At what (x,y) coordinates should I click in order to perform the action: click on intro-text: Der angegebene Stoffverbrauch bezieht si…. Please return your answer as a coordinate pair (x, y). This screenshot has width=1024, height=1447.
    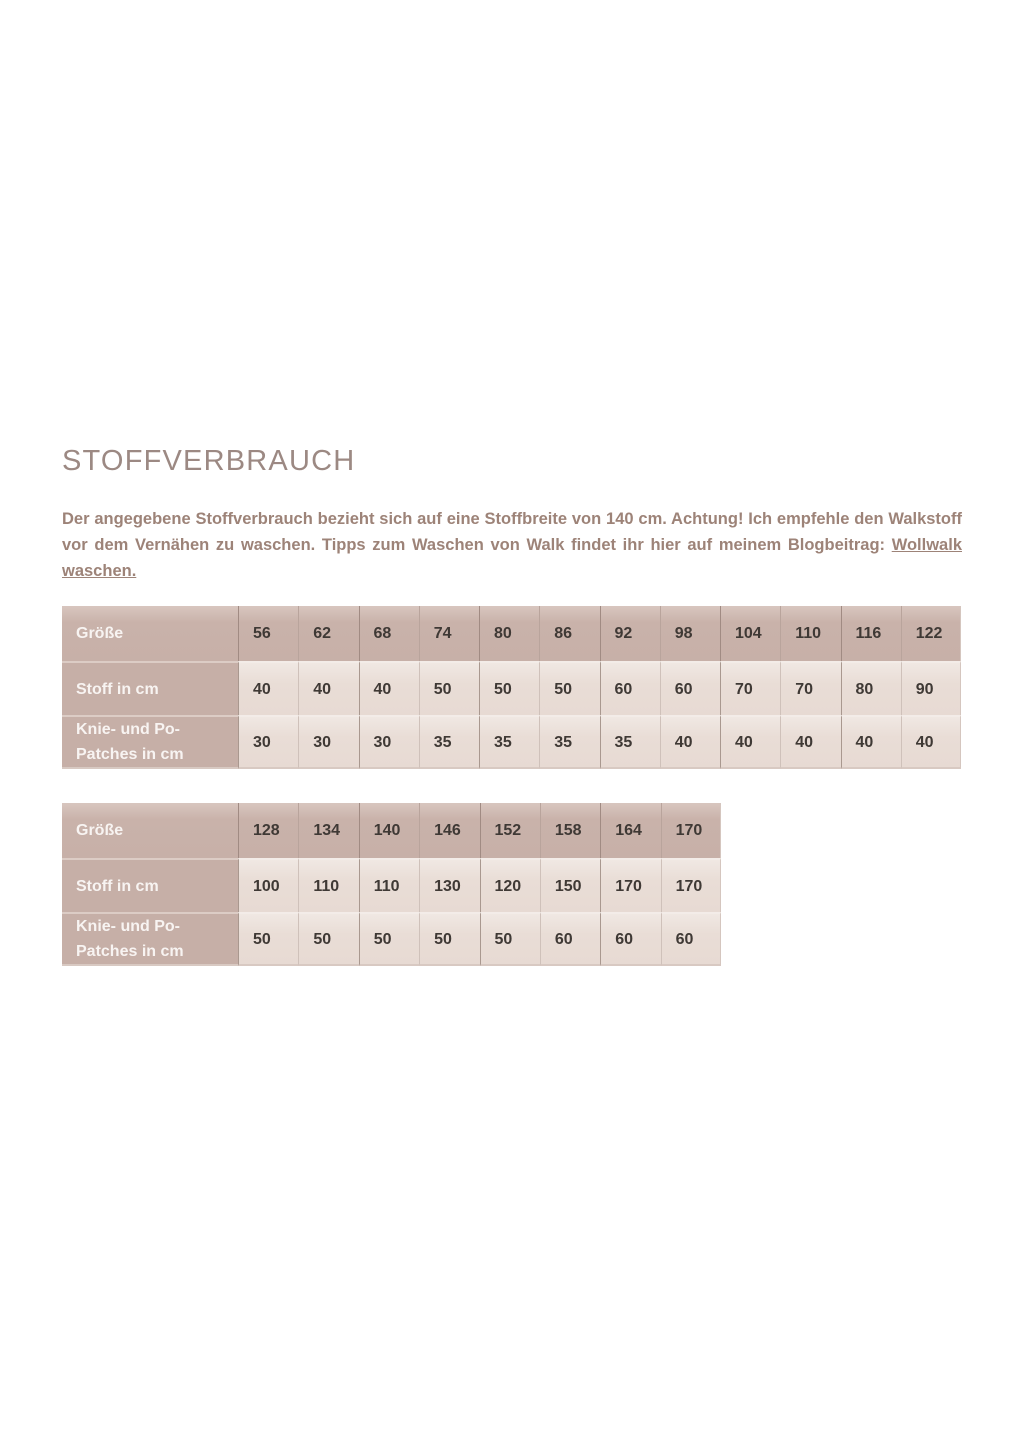
    Looking at the image, I should click on (512, 532).